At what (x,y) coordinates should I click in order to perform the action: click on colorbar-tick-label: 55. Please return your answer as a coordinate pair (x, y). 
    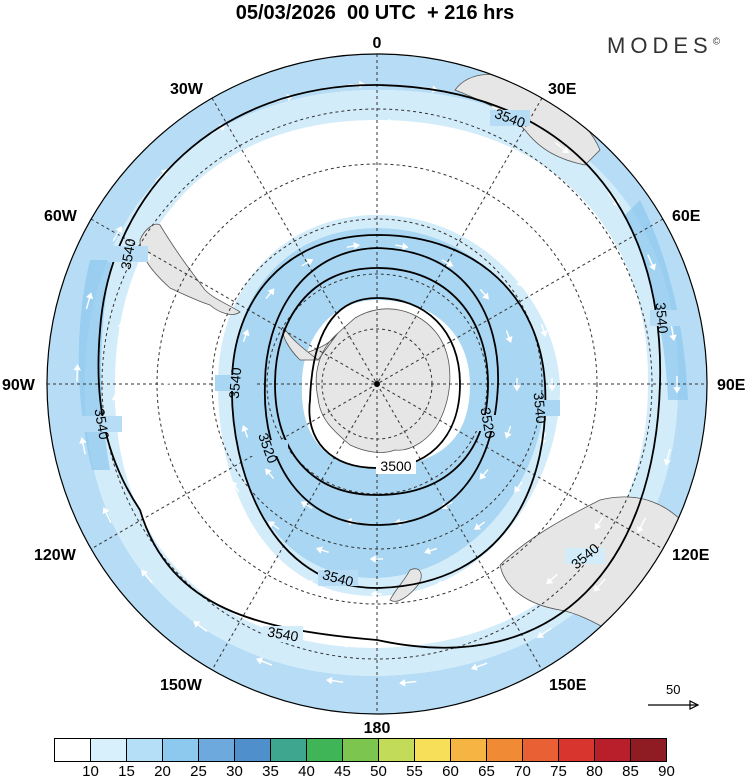
    Looking at the image, I should click on (414, 771).